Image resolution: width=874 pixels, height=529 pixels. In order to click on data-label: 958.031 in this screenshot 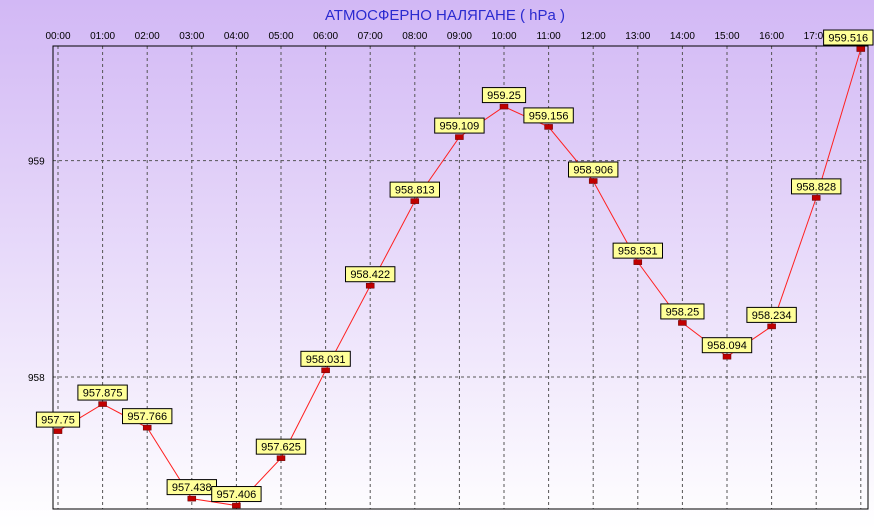, I will do `click(326, 360)`.